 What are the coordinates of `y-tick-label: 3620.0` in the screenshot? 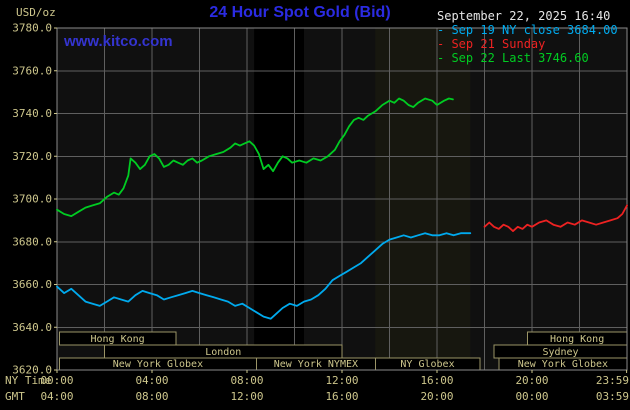 It's located at (32, 370).